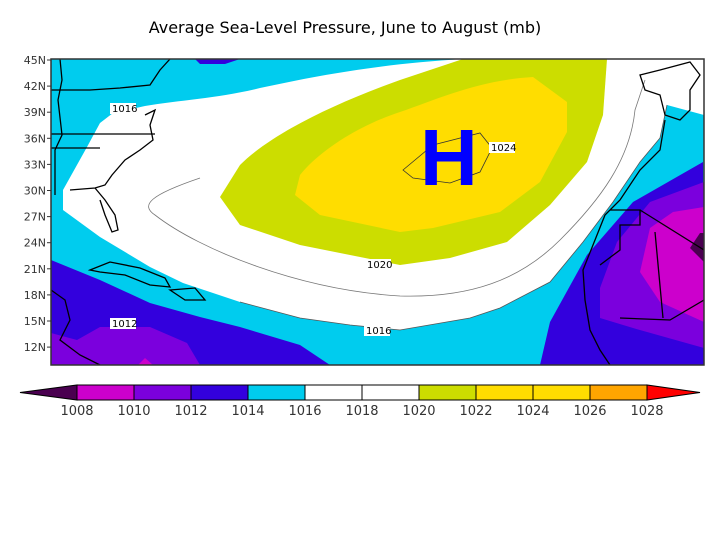 The image size is (720, 540). I want to click on lat-label: 27N, so click(35, 217).